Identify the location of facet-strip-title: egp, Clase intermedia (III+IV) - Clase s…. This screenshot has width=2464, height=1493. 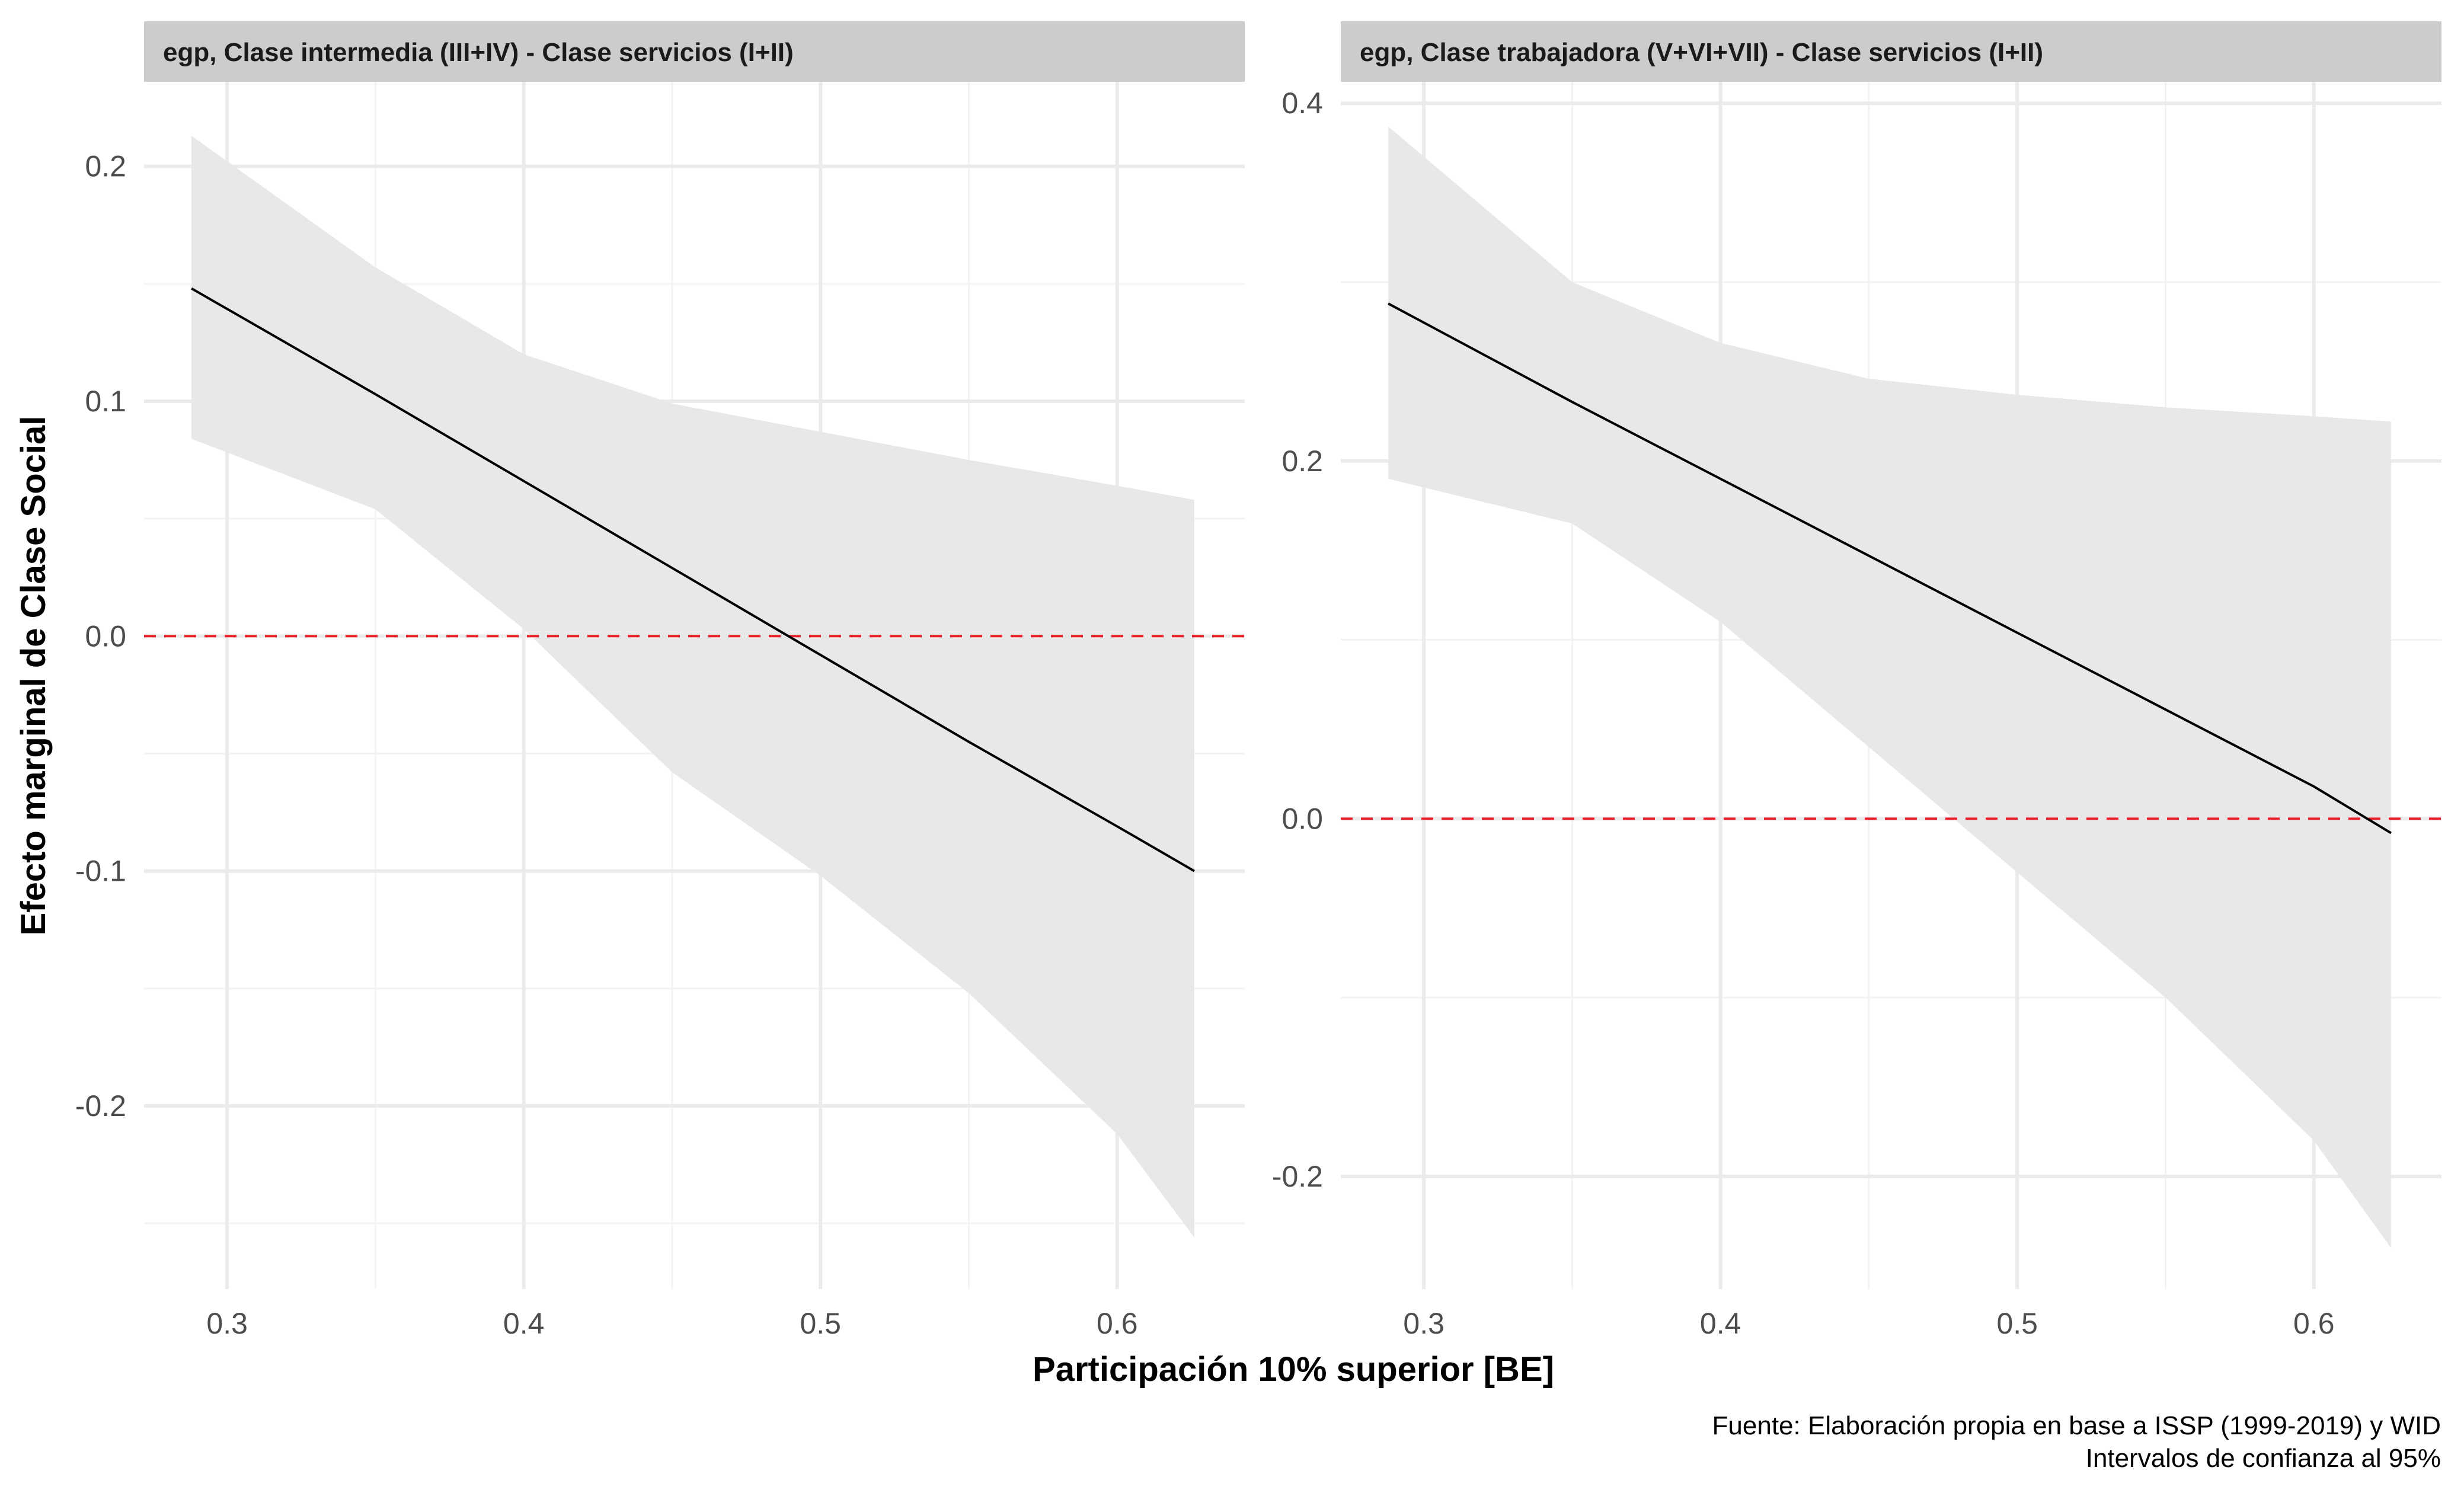
(479, 52).